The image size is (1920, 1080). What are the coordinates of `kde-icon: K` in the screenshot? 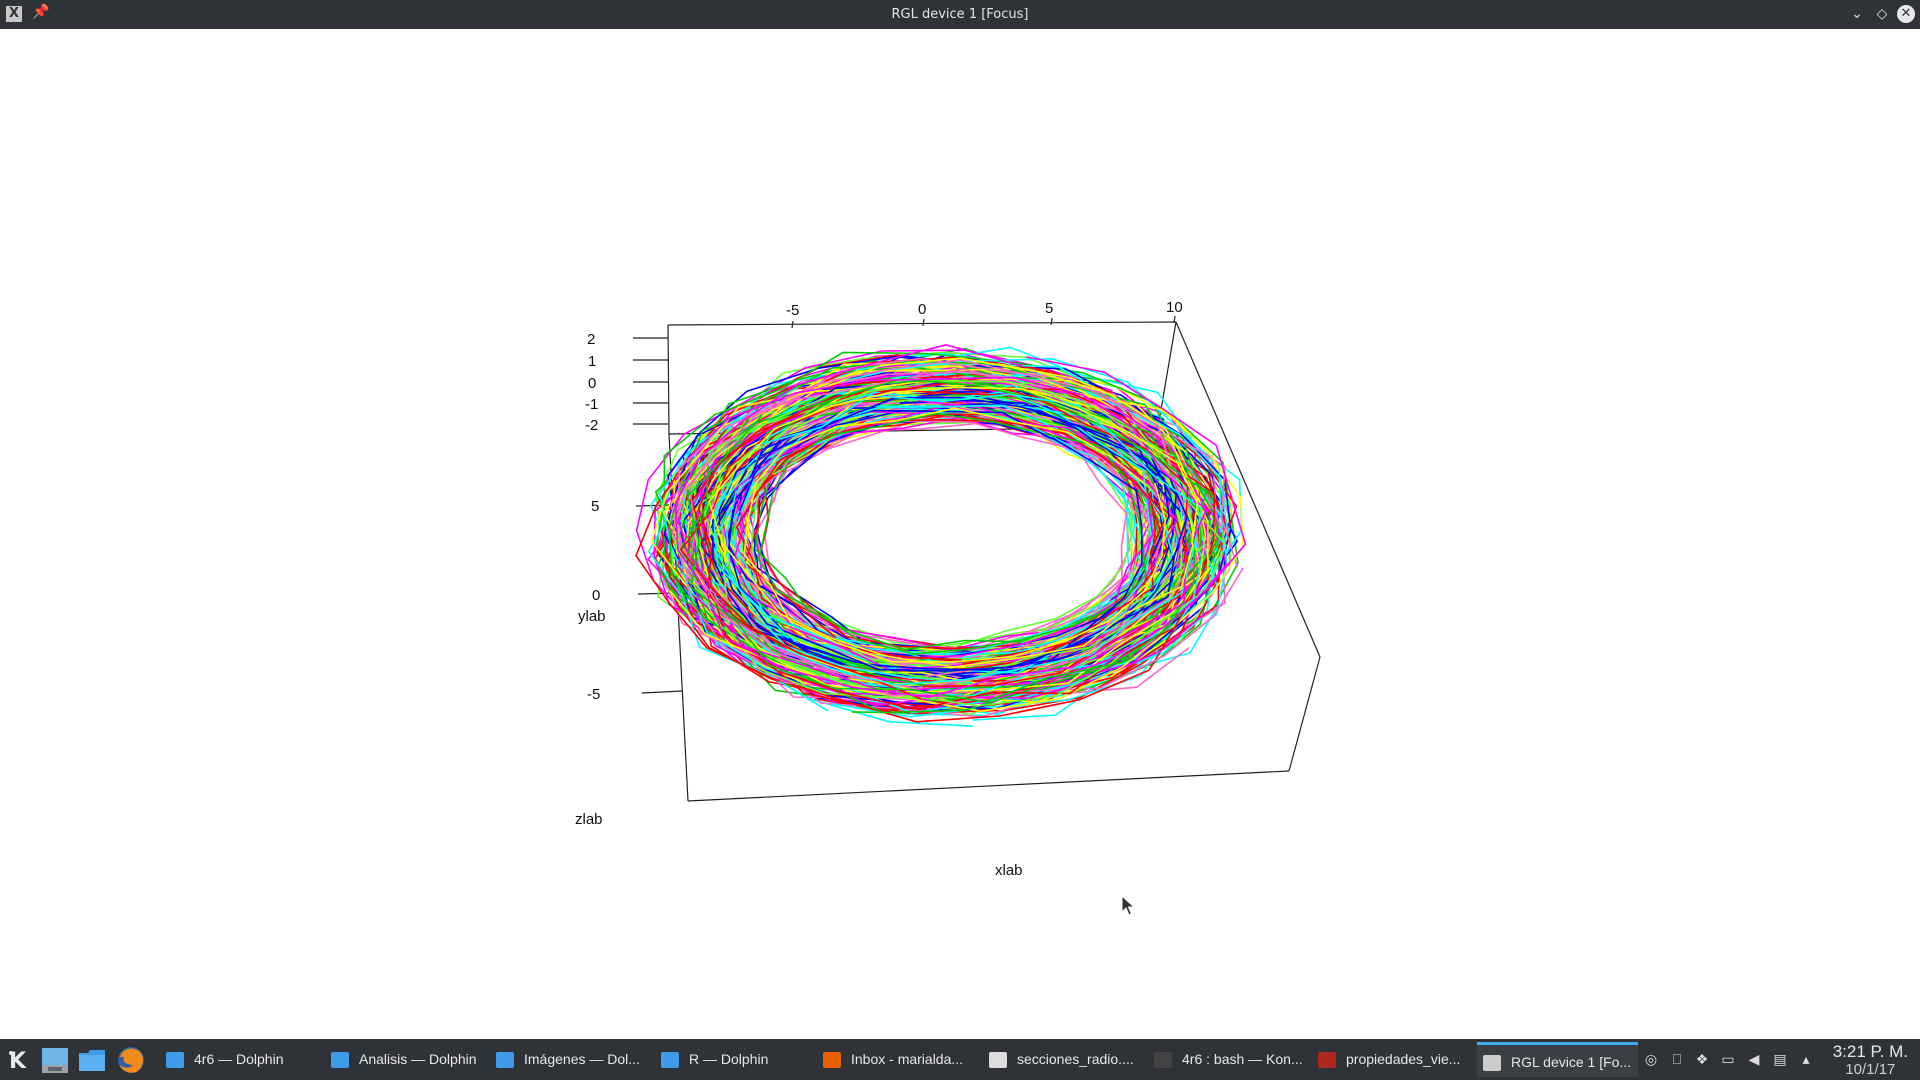 It's located at (19, 1060).